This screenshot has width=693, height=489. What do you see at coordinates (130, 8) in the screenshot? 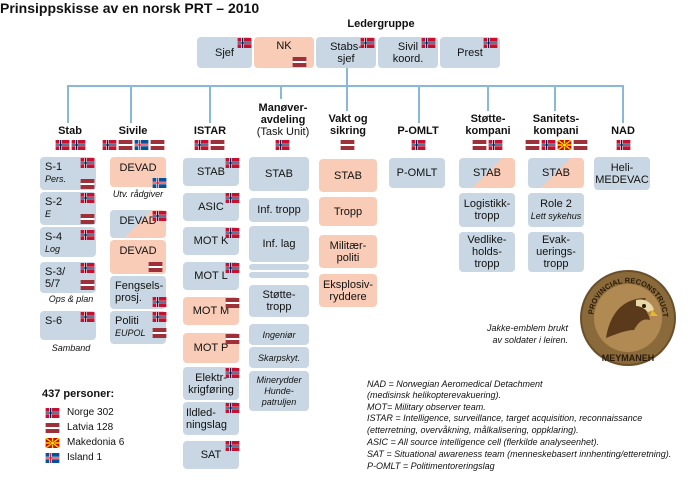
I see `page-title: Prinsippskisse av en norsk PRT – 2010` at bounding box center [130, 8].